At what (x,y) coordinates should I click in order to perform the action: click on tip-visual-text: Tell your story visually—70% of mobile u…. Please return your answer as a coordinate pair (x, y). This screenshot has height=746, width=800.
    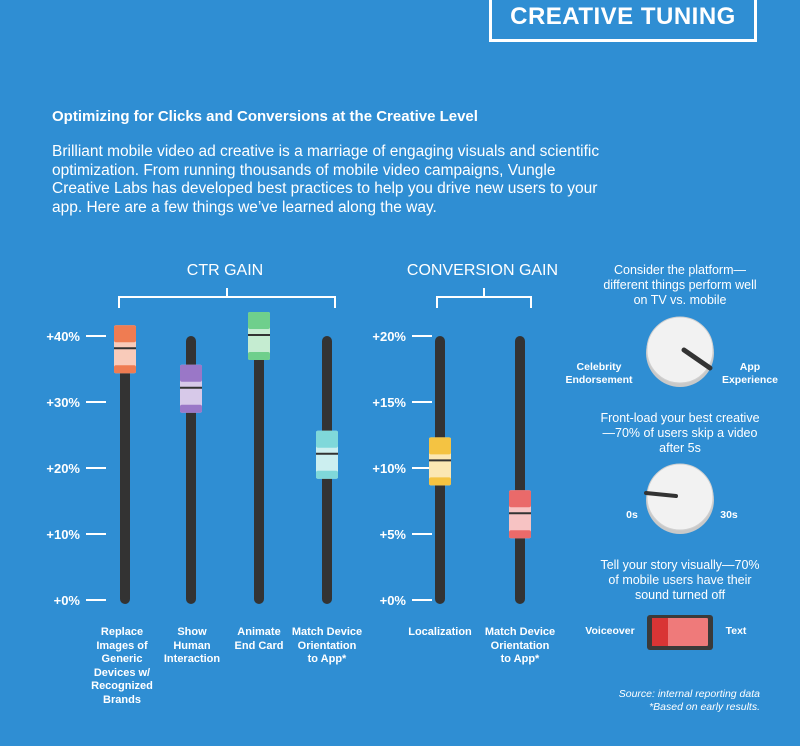
    Looking at the image, I should click on (680, 580).